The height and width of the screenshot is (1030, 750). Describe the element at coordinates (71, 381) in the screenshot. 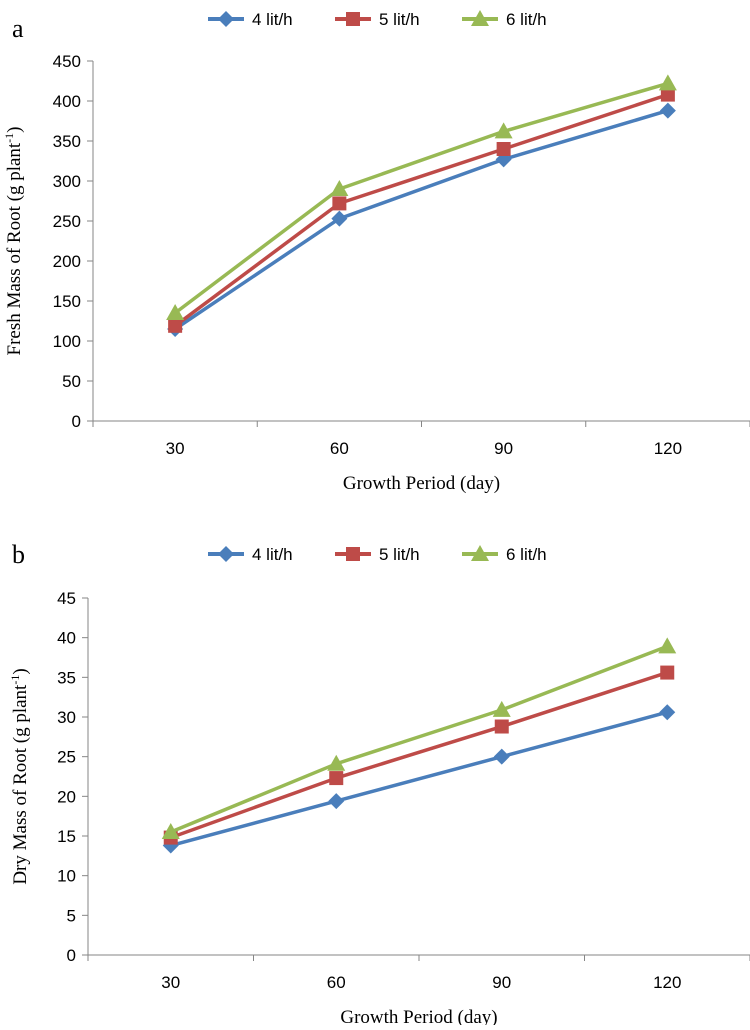

I see `y-tick-label: 50` at that location.